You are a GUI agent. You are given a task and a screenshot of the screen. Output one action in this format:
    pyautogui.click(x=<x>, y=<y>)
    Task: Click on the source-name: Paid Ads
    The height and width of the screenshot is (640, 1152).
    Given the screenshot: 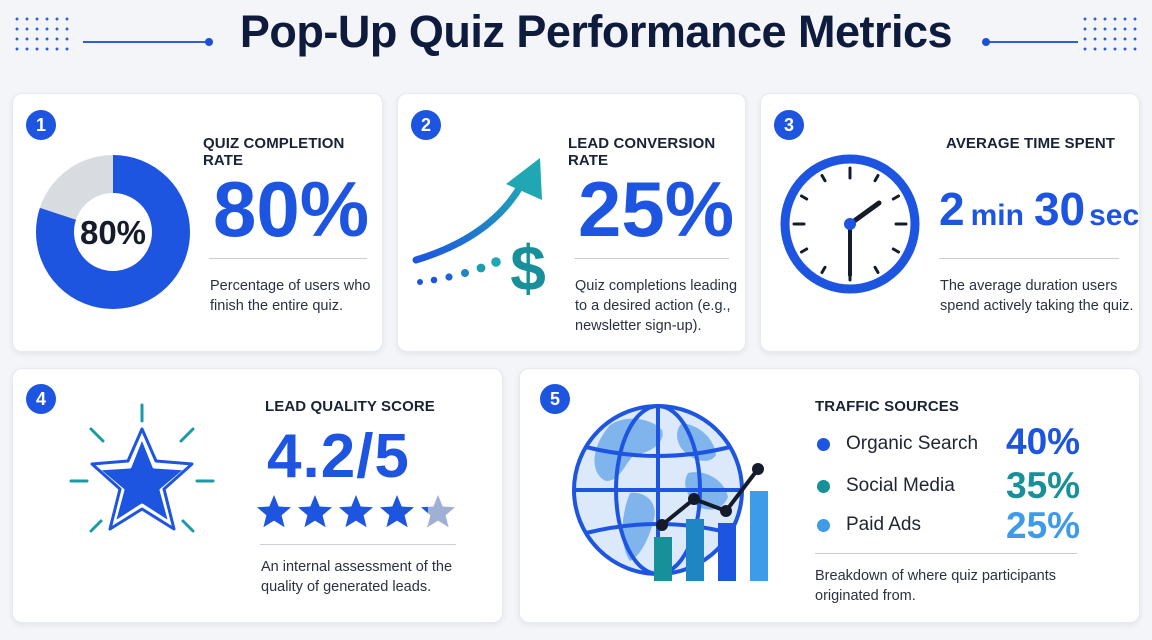 What is the action you would take?
    pyautogui.click(x=883, y=524)
    